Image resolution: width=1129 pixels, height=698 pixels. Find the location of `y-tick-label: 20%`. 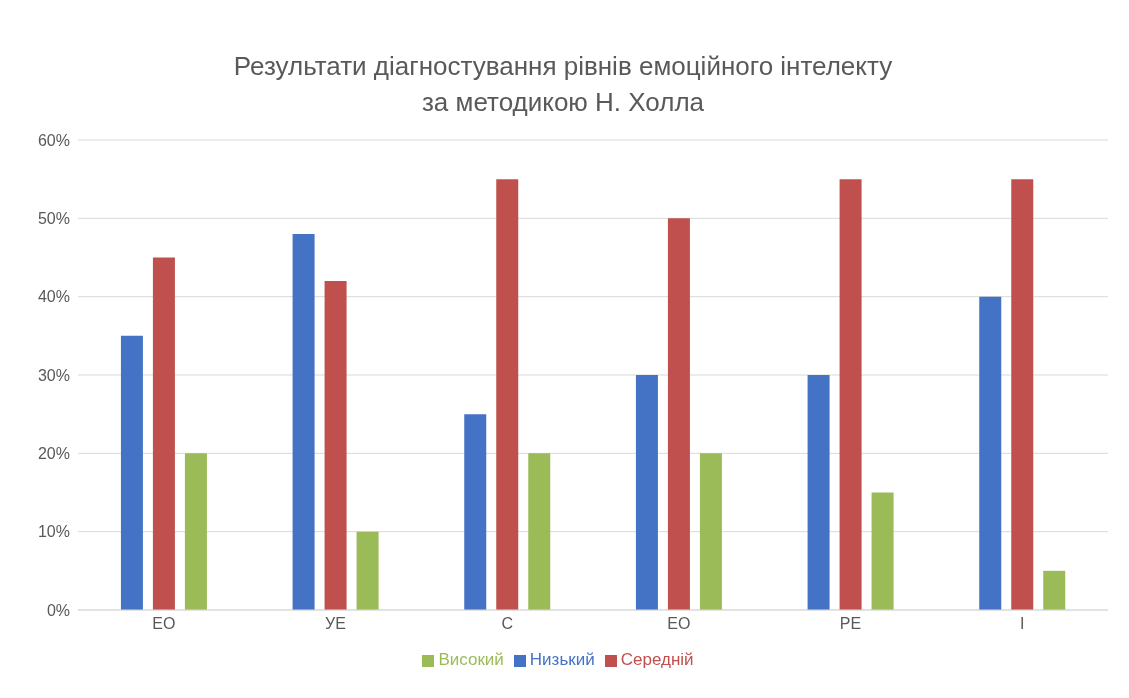

y-tick-label: 20% is located at coordinates (53, 454).